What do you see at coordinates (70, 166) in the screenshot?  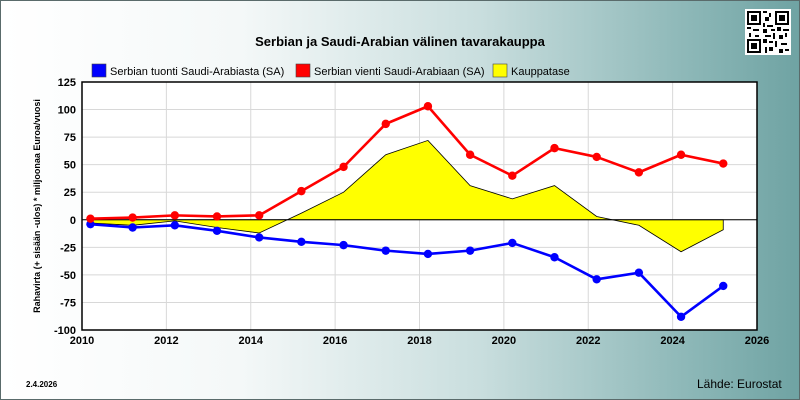 I see `y-tick-label: 50` at bounding box center [70, 166].